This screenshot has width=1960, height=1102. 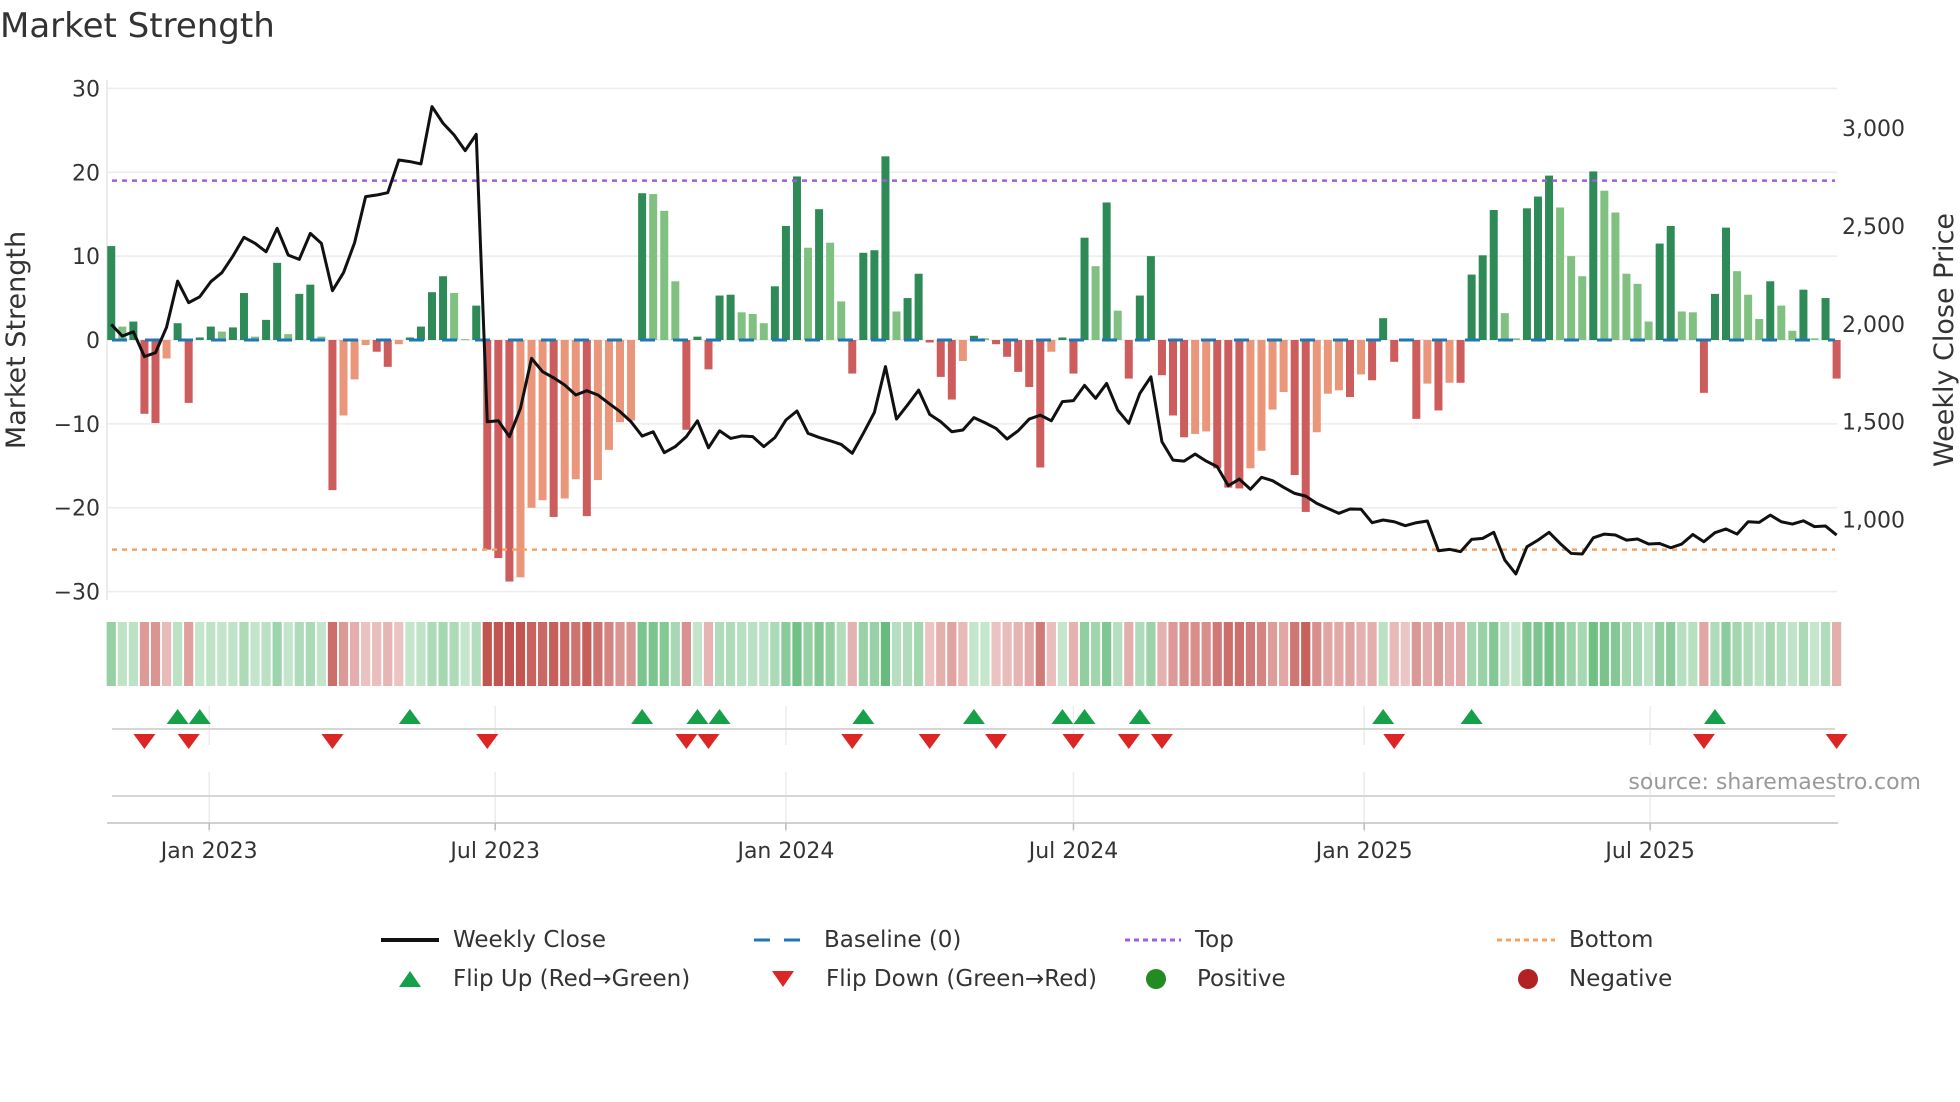 I want to click on y-axis-title-left: Market Strength, so click(x=16, y=340).